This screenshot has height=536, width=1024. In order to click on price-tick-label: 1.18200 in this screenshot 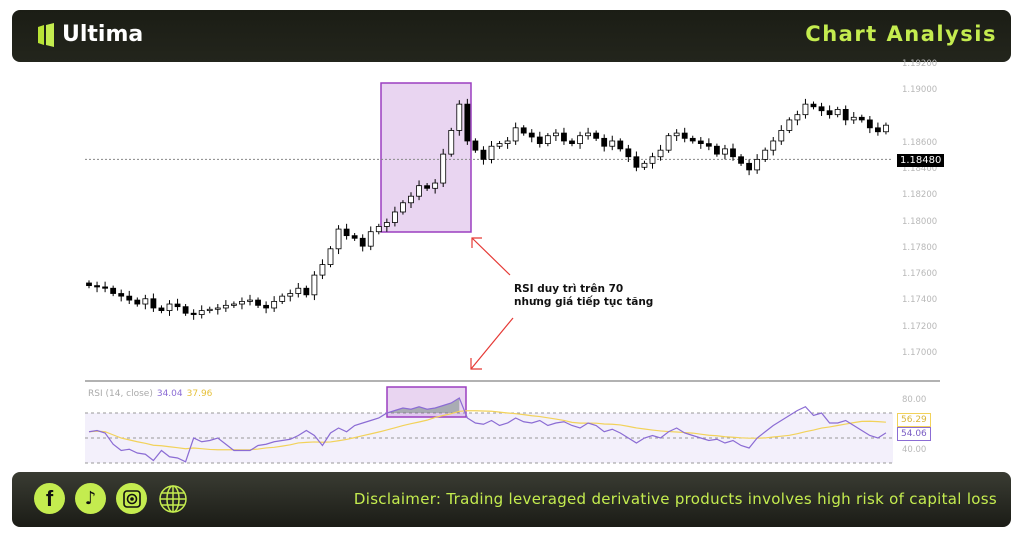, I will do `click(920, 195)`.